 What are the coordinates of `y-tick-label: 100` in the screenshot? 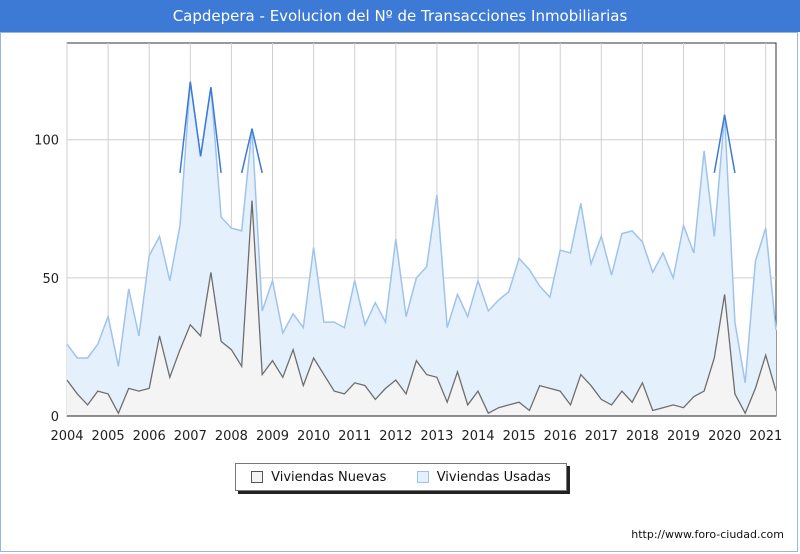 It's located at (46, 141).